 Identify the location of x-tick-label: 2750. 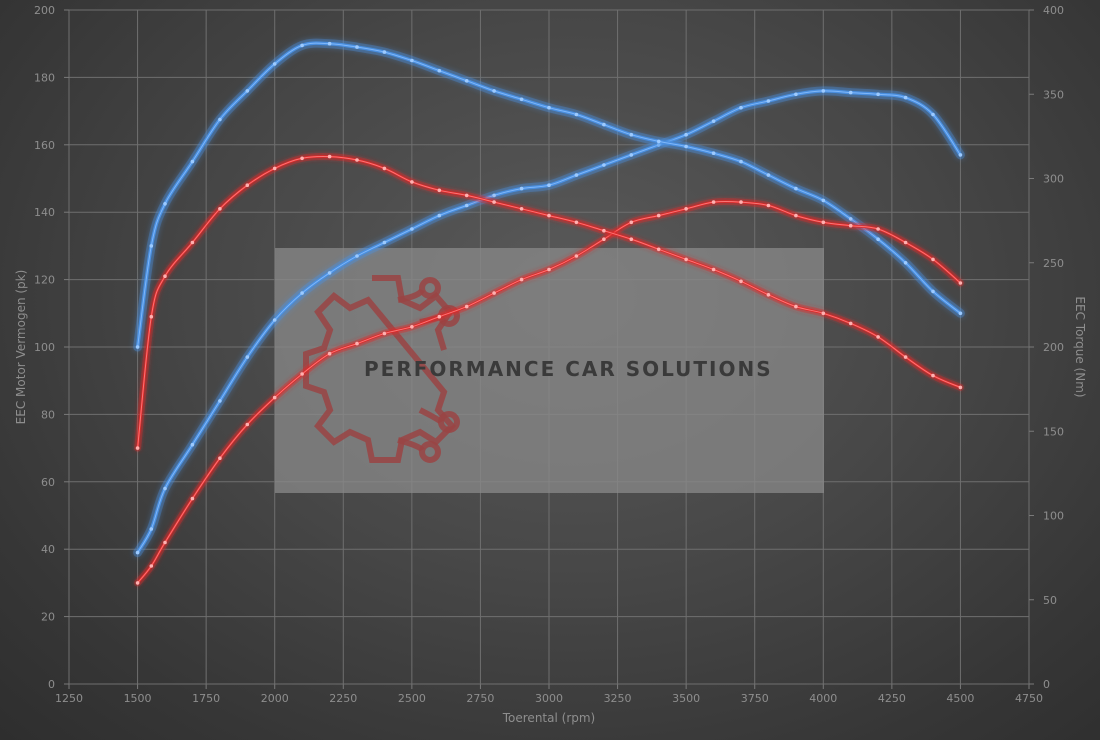
(480, 698).